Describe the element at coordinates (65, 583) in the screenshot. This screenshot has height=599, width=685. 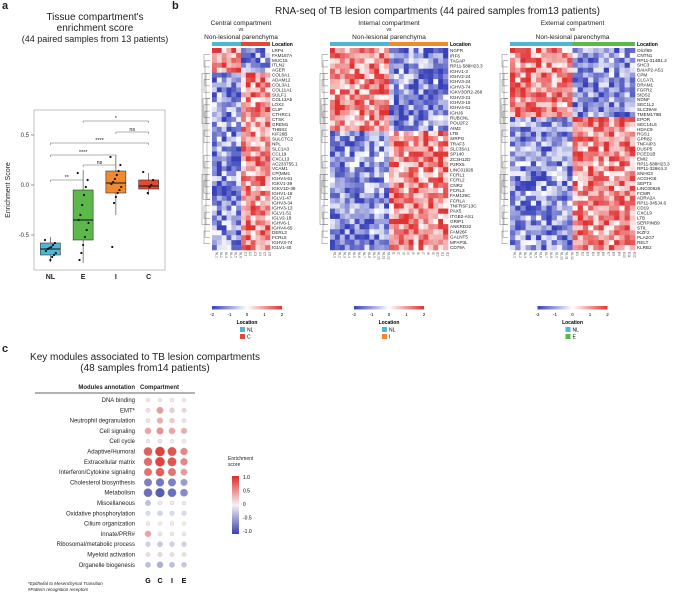
I see `footnote-emt: *Epithelial to Mesenchymal Transition` at that location.